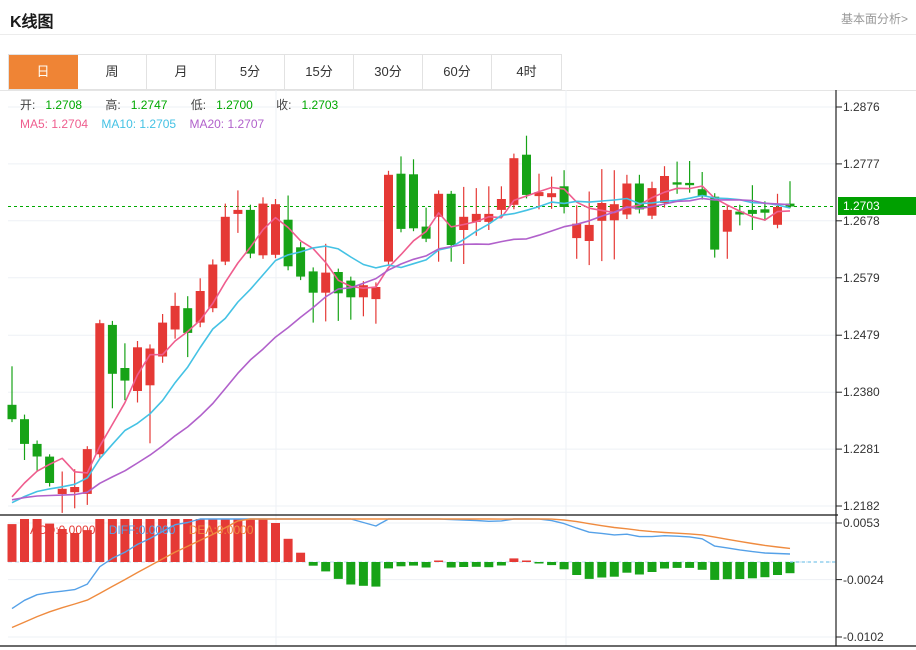 The height and width of the screenshot is (650, 916). Describe the element at coordinates (149, 105) in the screenshot. I see `high-value: 1.2747` at that location.